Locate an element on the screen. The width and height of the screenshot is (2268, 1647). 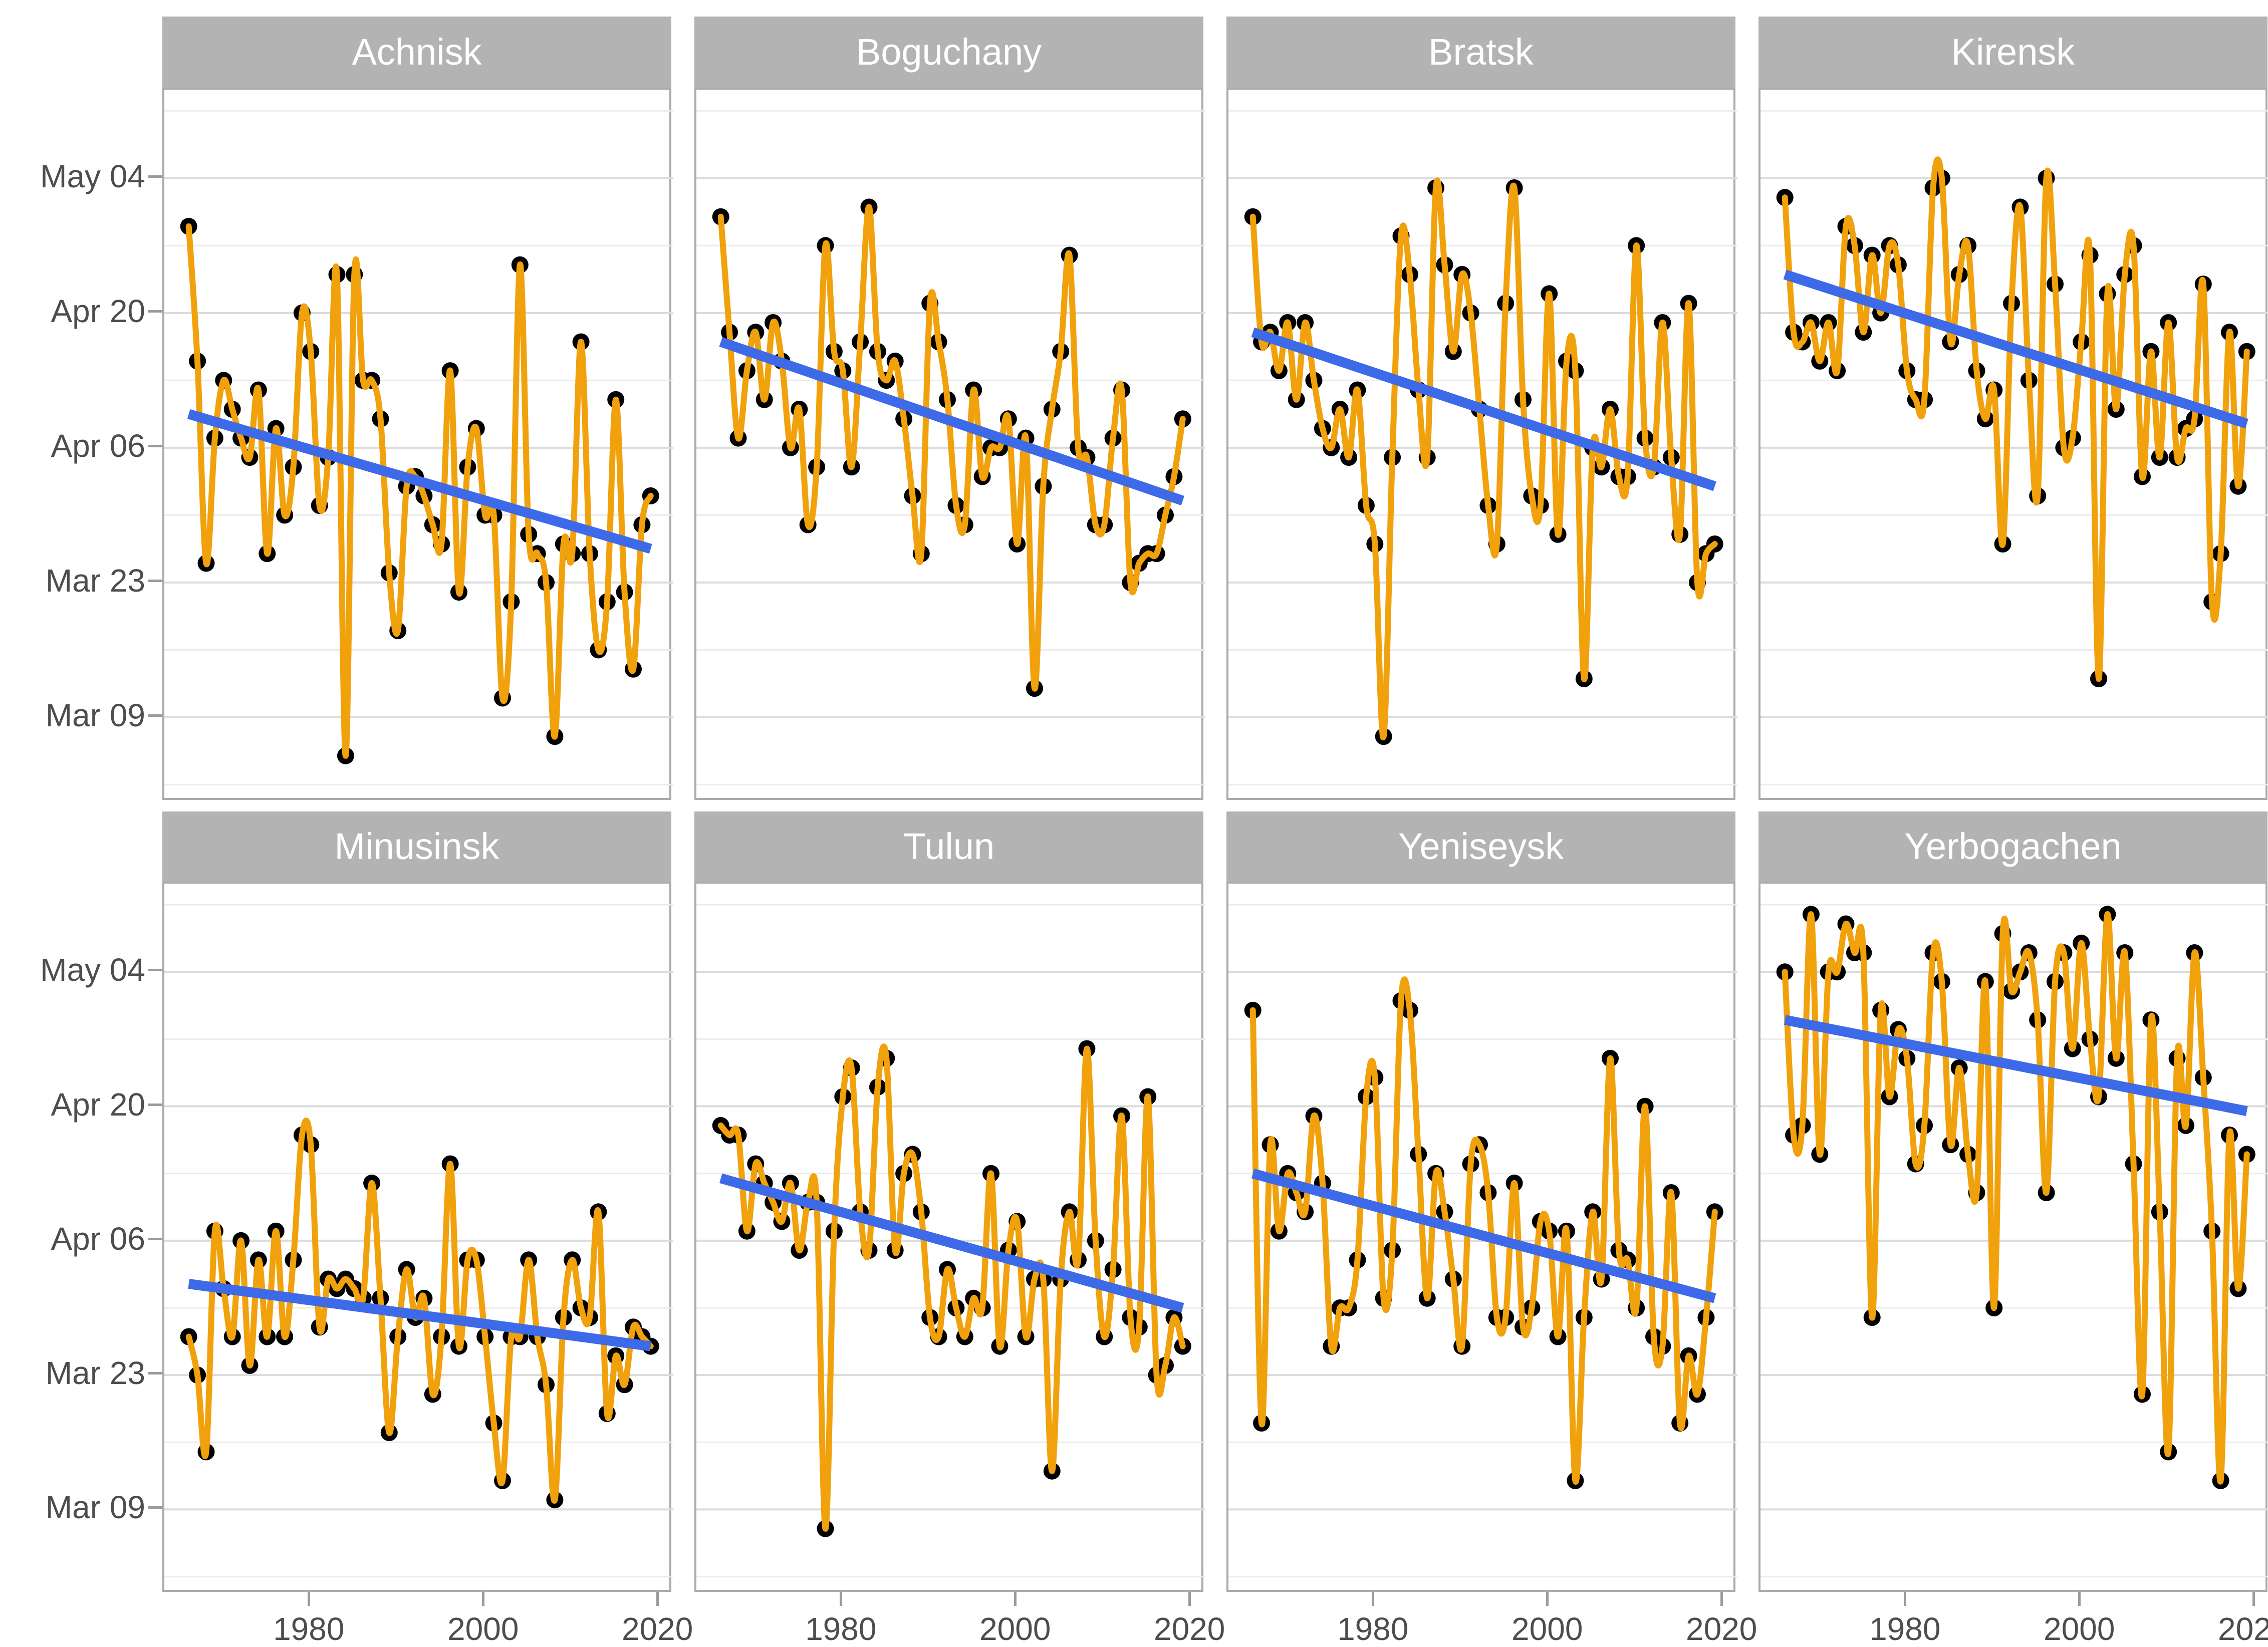
facet-strip: Kirensk is located at coordinates (2012, 53).